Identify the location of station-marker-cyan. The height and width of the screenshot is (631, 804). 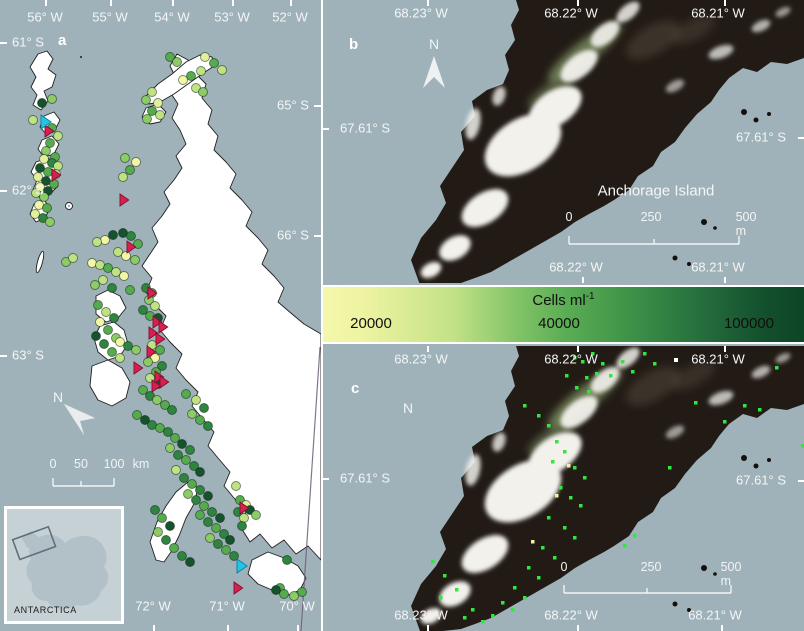
(46, 122).